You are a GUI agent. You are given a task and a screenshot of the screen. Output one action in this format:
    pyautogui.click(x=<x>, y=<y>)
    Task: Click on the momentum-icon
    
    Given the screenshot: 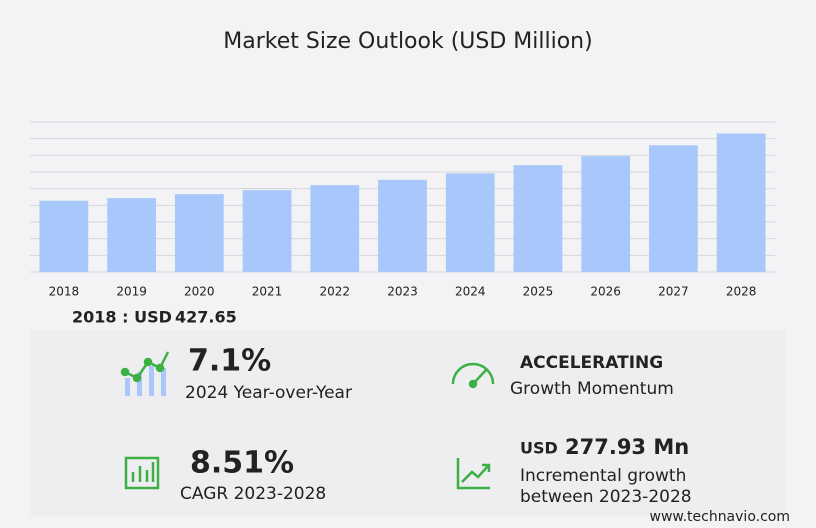 What is the action you would take?
    pyautogui.click(x=473, y=375)
    